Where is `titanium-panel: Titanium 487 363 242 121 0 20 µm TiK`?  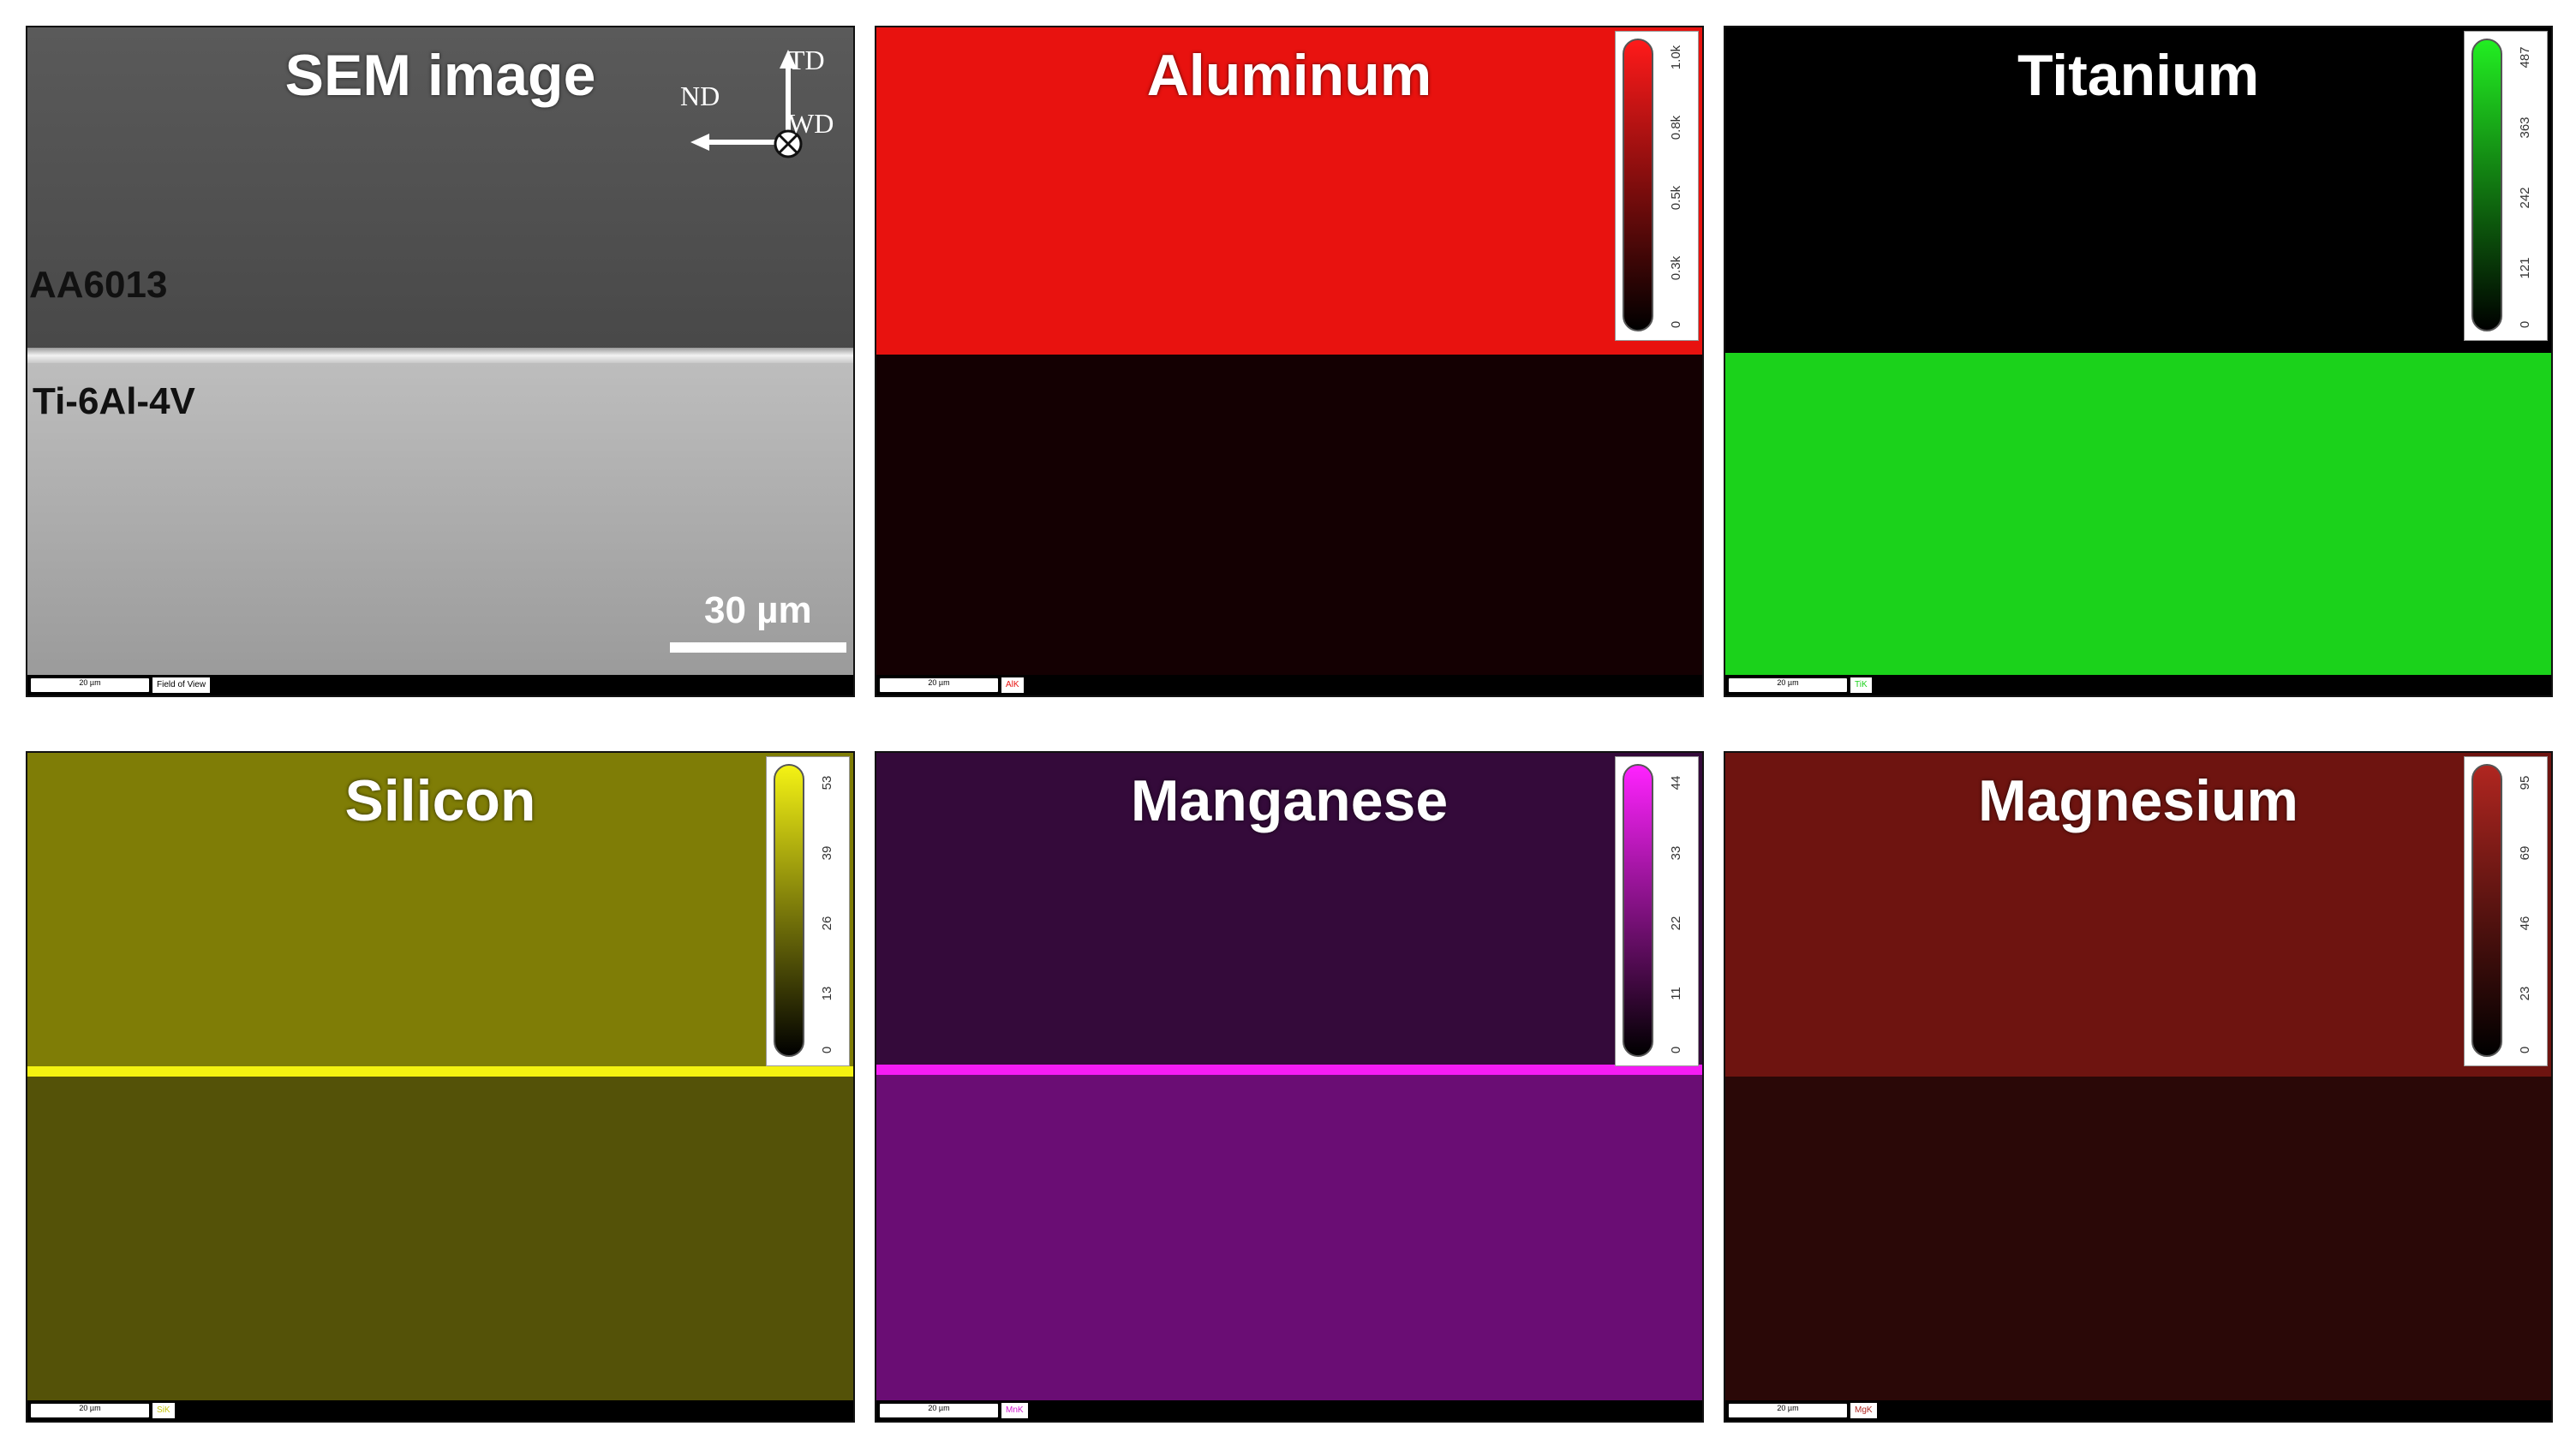 titanium-panel: Titanium 487 363 242 121 0 20 µm TiK is located at coordinates (2138, 361).